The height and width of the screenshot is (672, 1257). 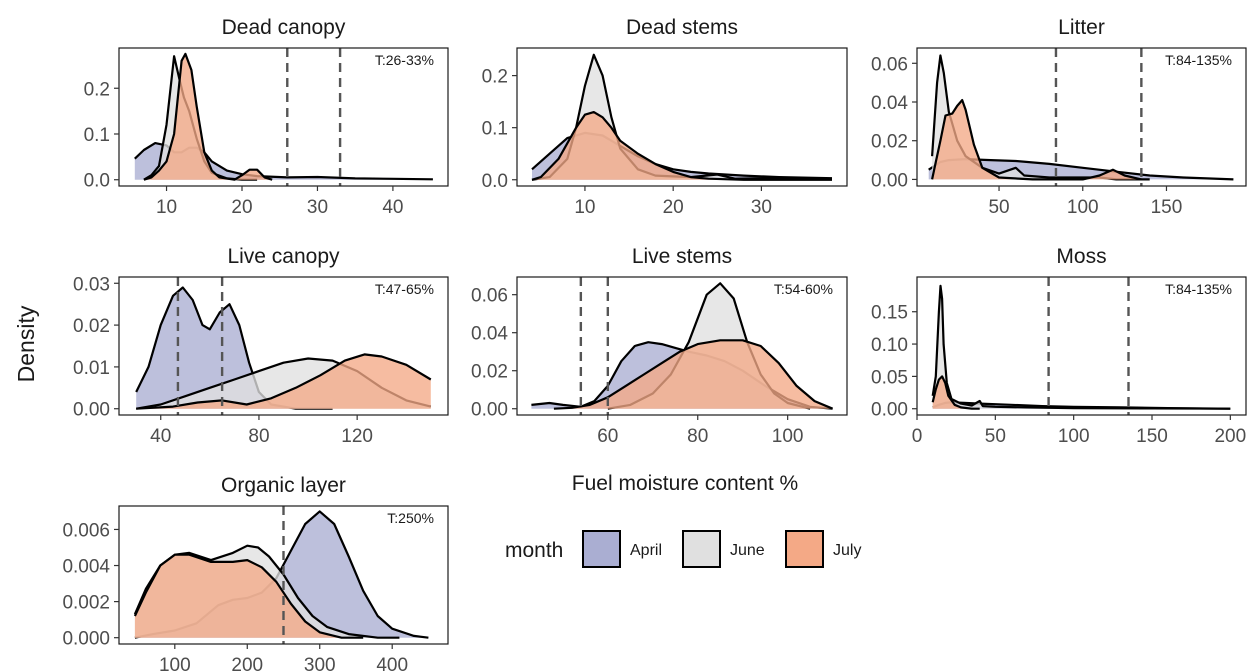 What do you see at coordinates (320, 663) in the screenshot?
I see `x-tick-label: 300` at bounding box center [320, 663].